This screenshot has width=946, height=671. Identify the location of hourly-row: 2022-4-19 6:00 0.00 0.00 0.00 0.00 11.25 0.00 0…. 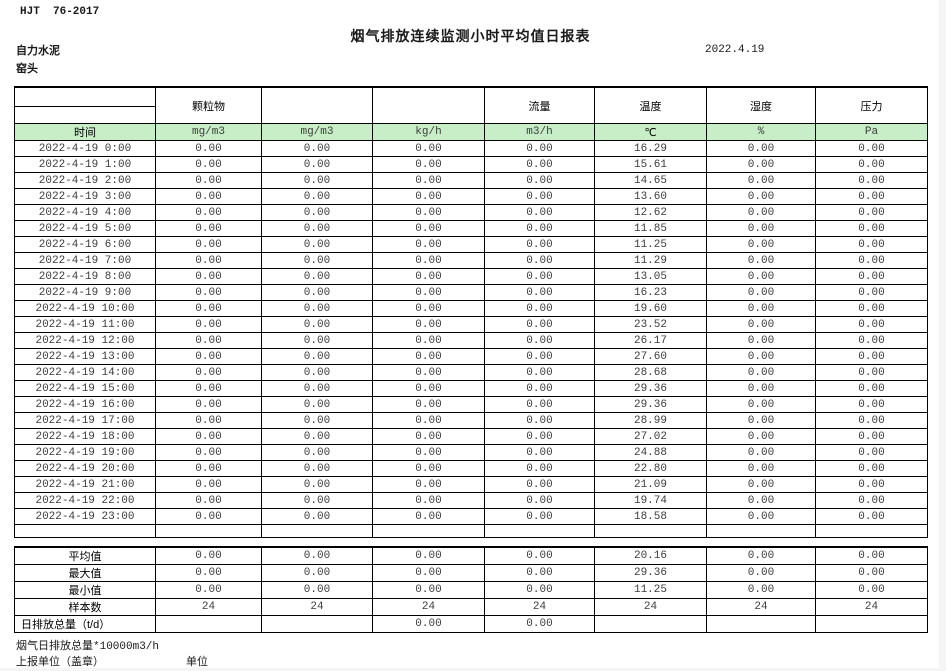
(471, 244).